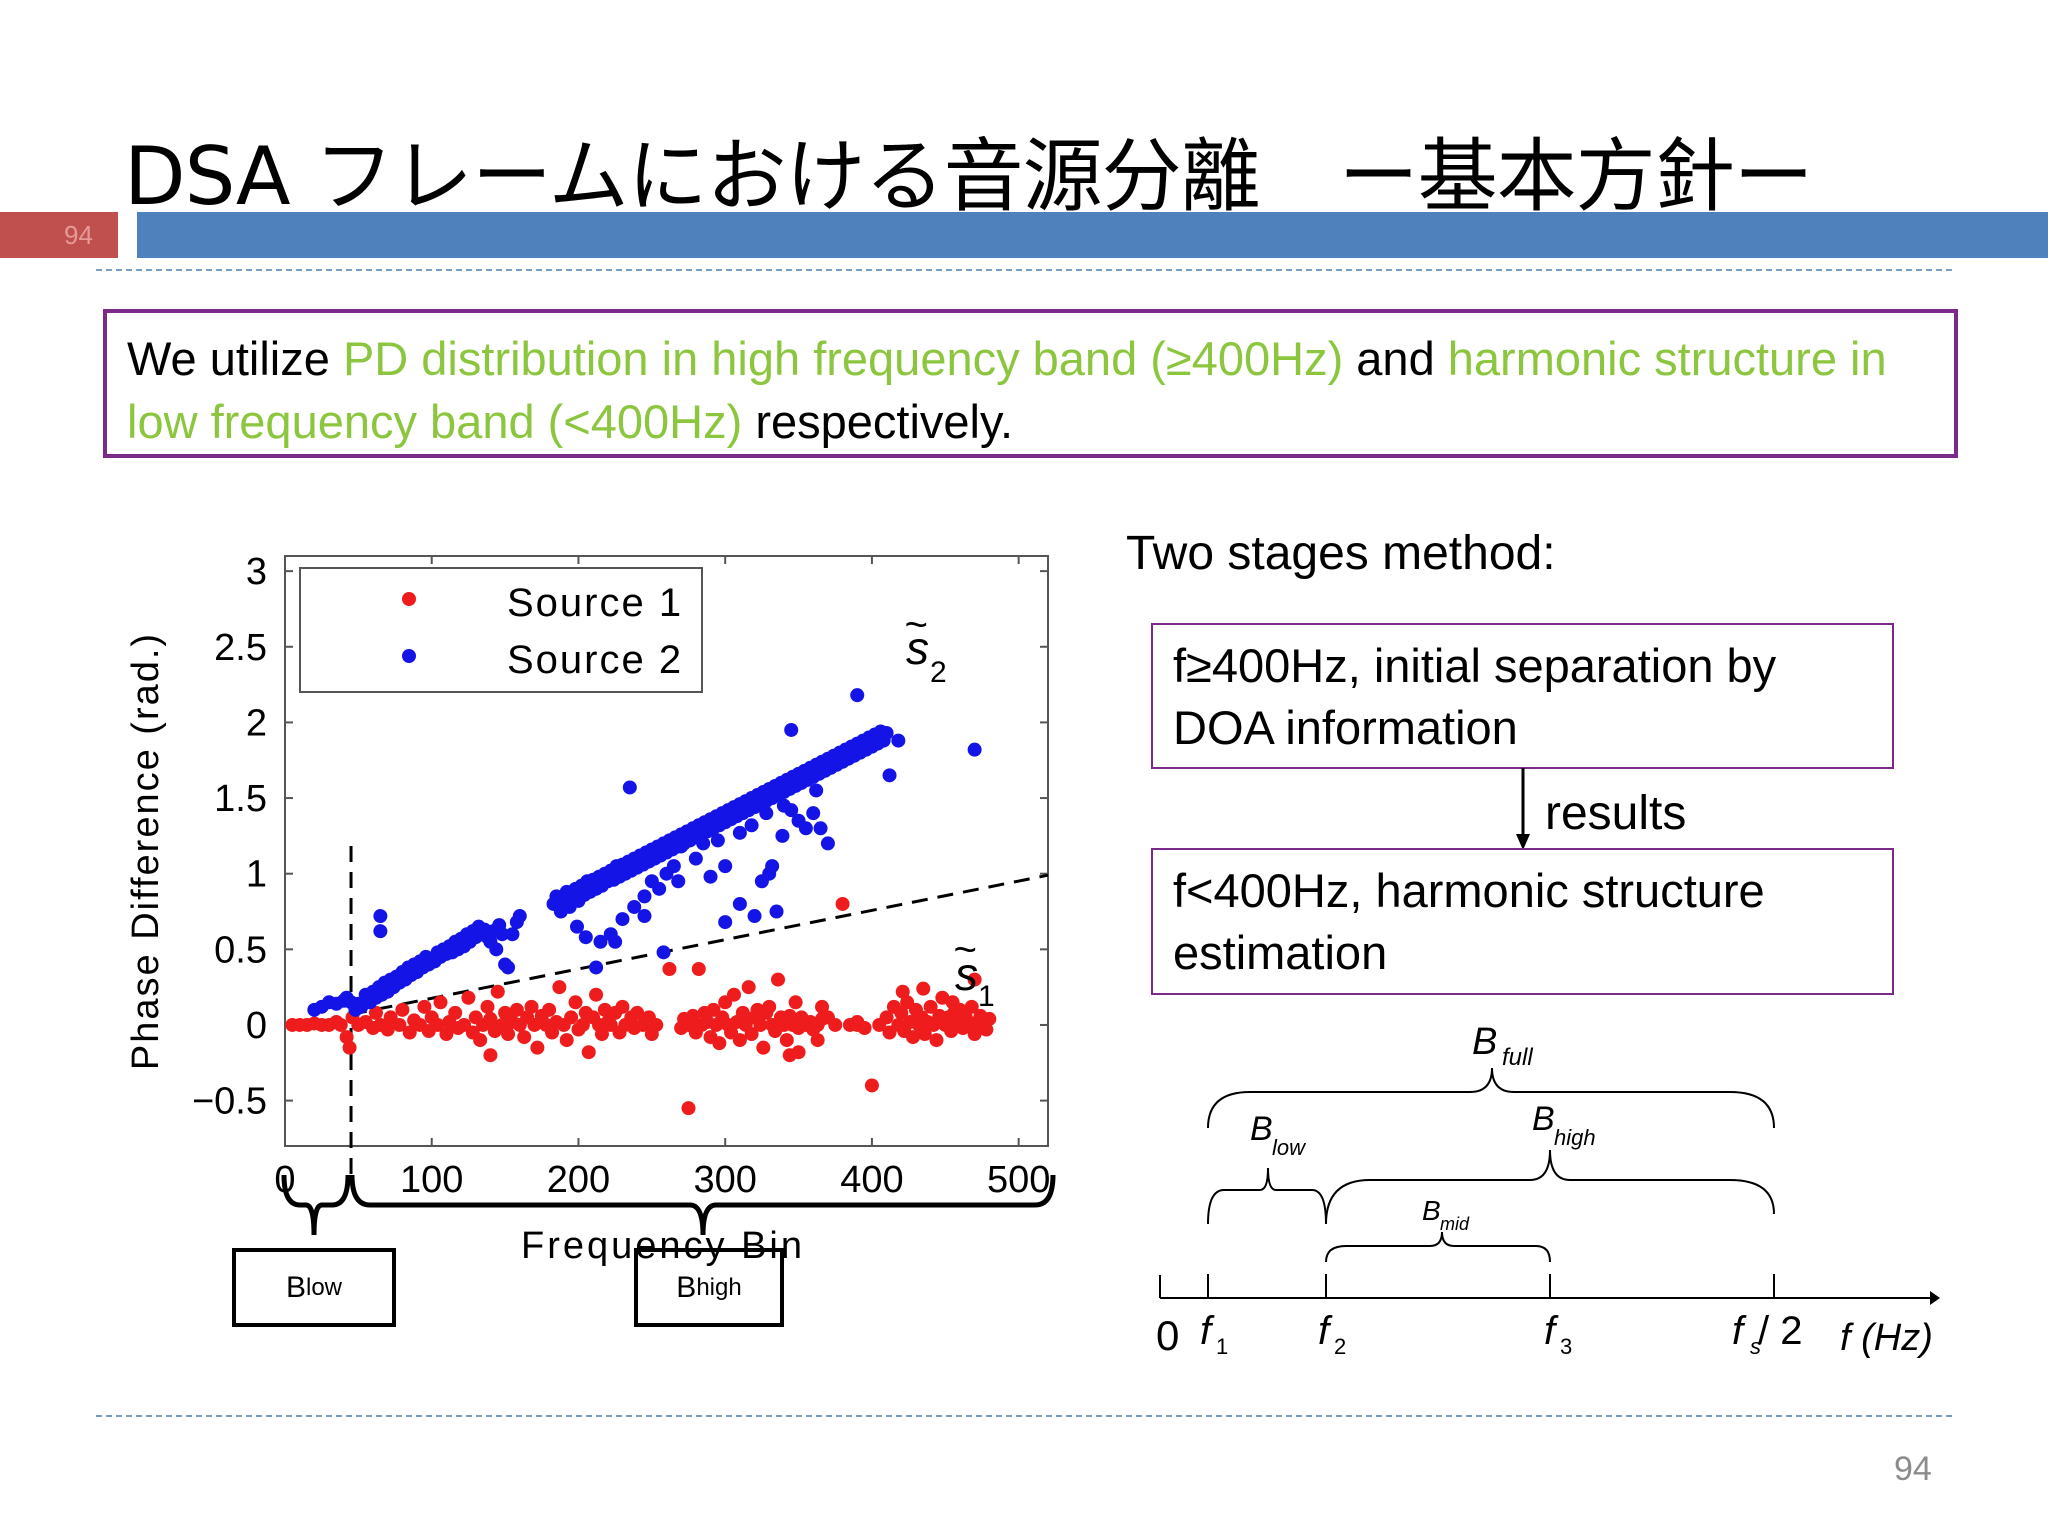  I want to click on x-tick-label: 500, so click(1018, 1180).